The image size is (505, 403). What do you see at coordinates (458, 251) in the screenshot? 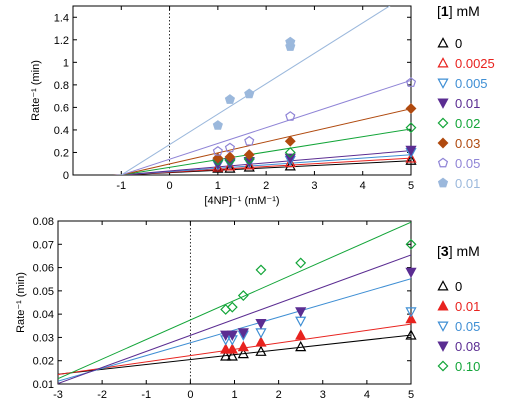
I see `legend-title: [3] mM` at bounding box center [458, 251].